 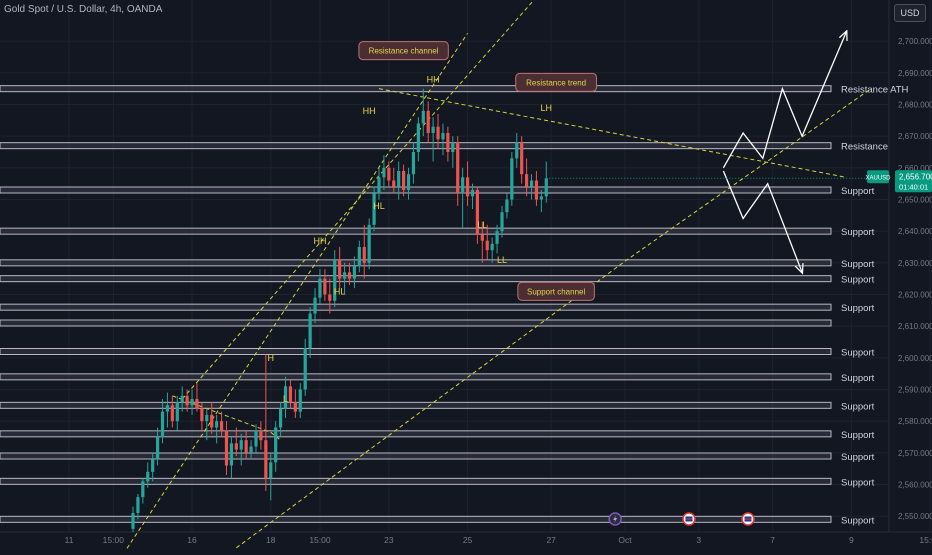 I want to click on callout-text: Support channel, so click(x=556, y=291).